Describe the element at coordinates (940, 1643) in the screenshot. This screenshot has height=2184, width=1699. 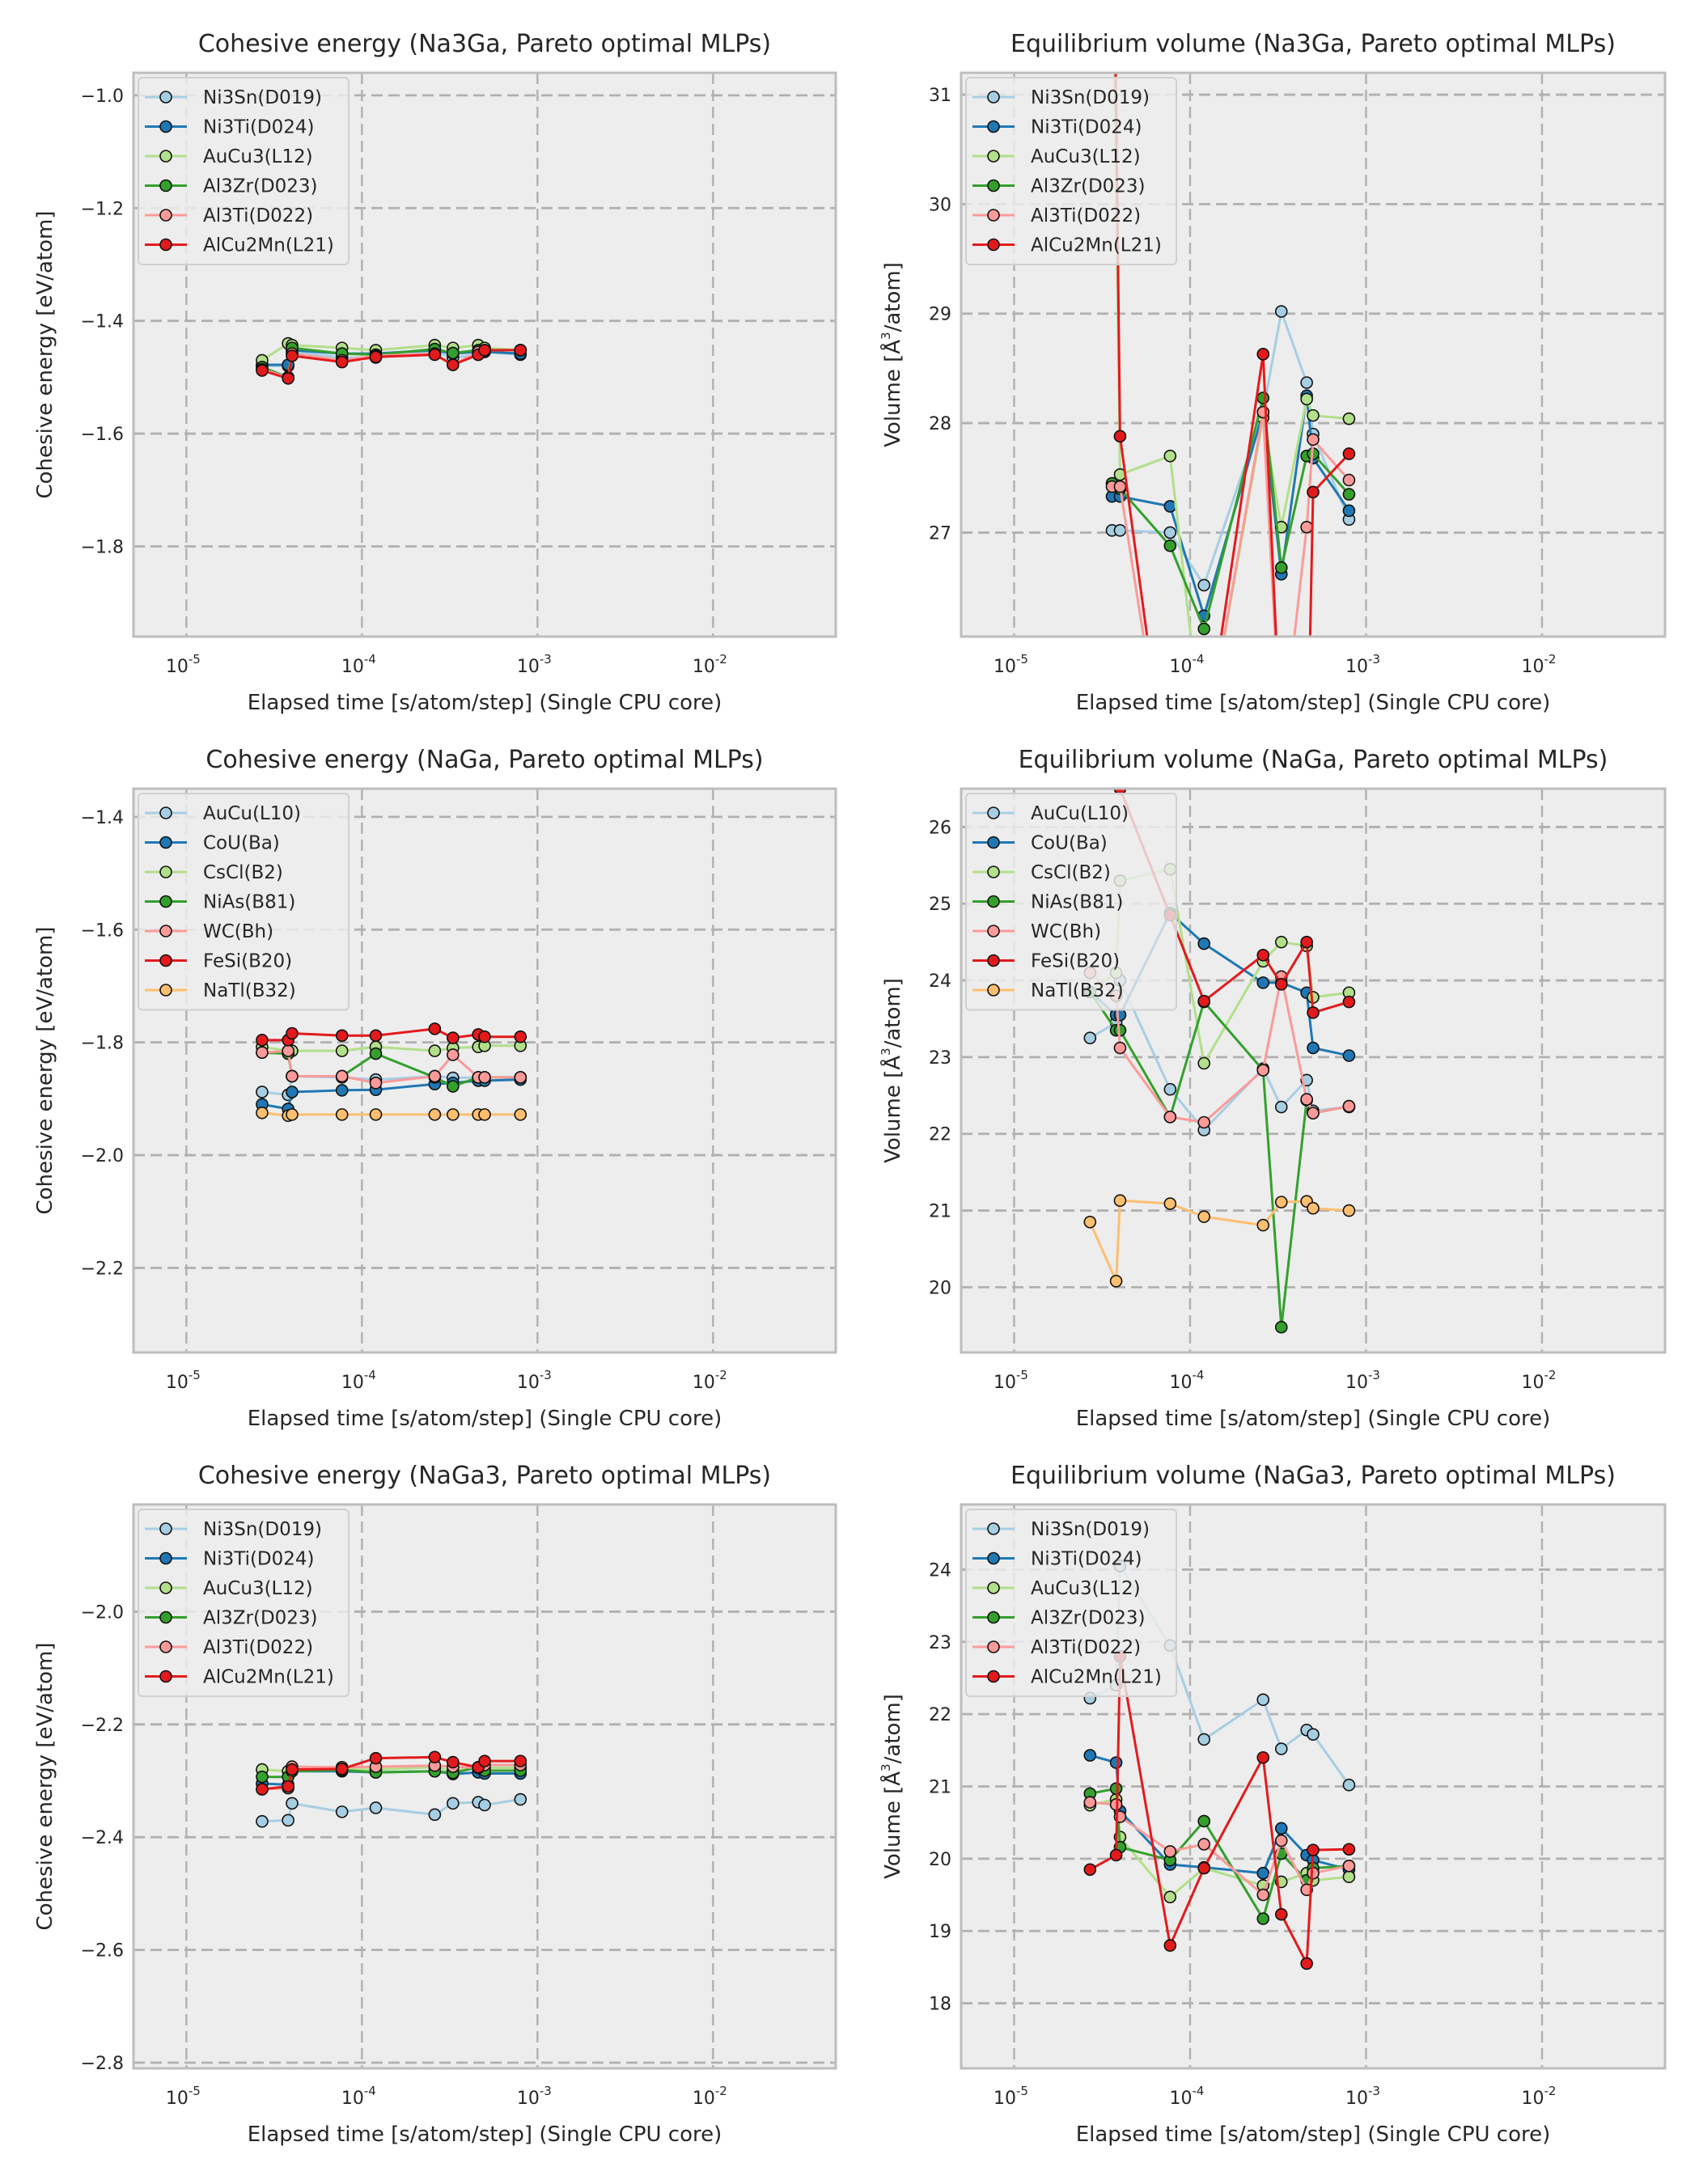
I see `y-tick-label: 23` at that location.